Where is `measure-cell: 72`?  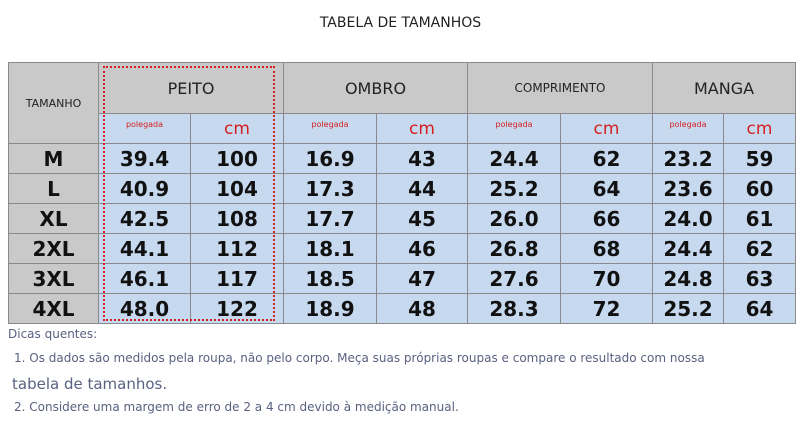
measure-cell: 72 is located at coordinates (606, 308).